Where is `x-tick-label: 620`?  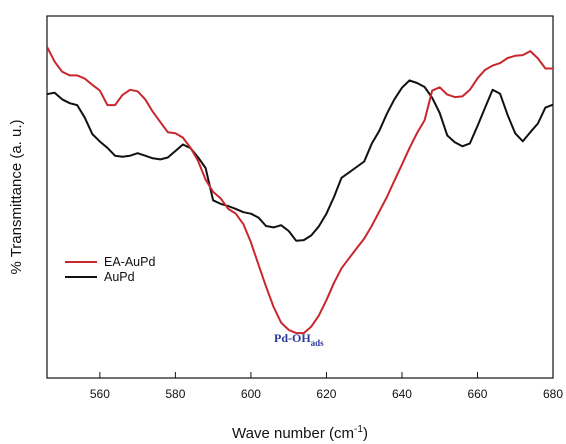
x-tick-label: 620 is located at coordinates (326, 394).